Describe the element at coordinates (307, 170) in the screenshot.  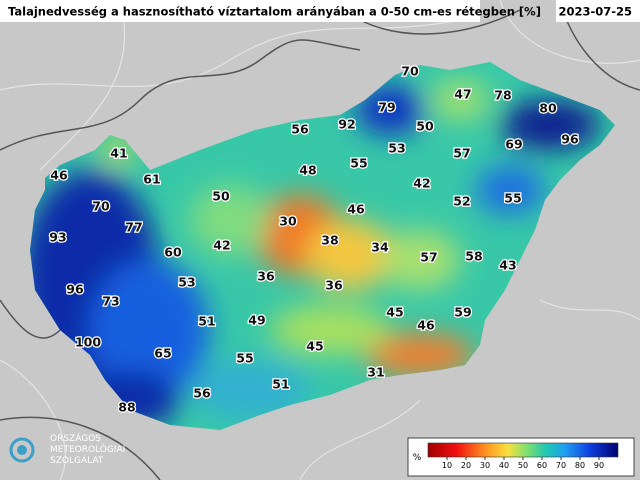
I see `value-label: 48` at that location.